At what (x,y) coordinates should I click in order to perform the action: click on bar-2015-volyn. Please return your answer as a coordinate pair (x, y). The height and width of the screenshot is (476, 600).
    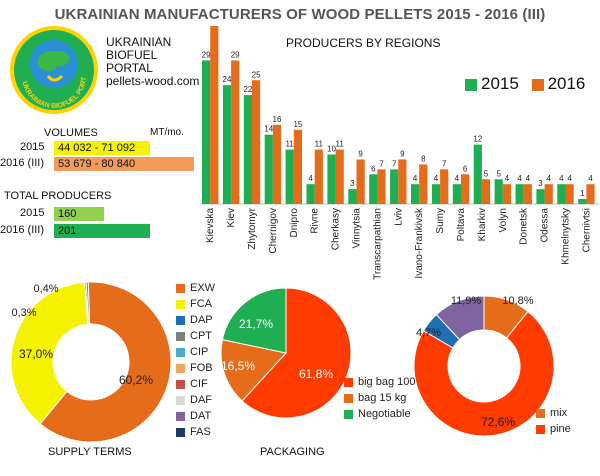
    Looking at the image, I should click on (498, 191).